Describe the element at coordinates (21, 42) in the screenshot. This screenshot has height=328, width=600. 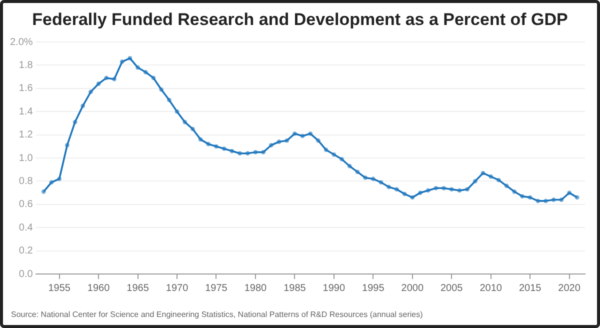
I see `y-tick-label: 2.0%` at that location.